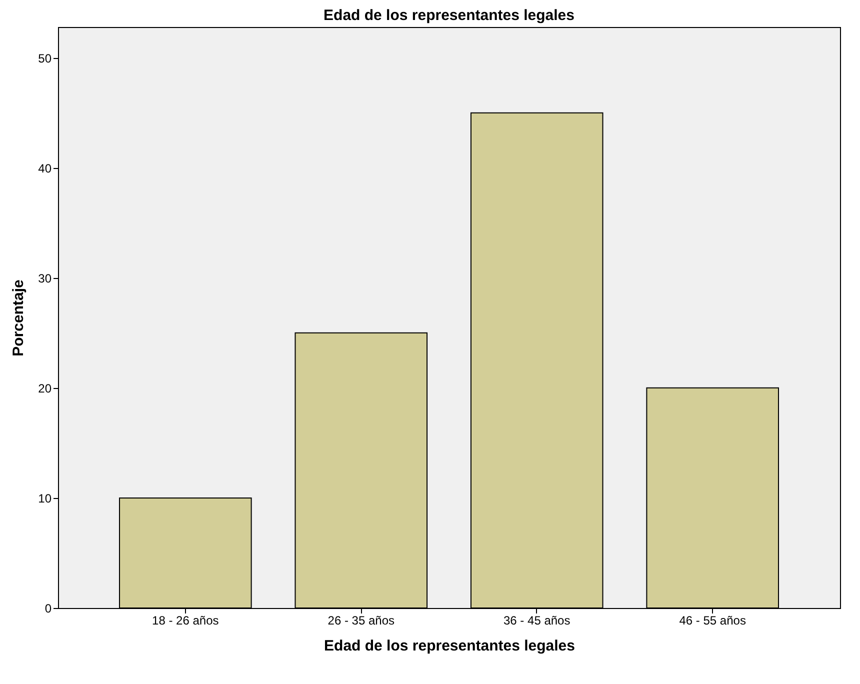 This screenshot has width=860, height=684. What do you see at coordinates (449, 646) in the screenshot?
I see `x-axis-title: Edad de los representantes legales` at bounding box center [449, 646].